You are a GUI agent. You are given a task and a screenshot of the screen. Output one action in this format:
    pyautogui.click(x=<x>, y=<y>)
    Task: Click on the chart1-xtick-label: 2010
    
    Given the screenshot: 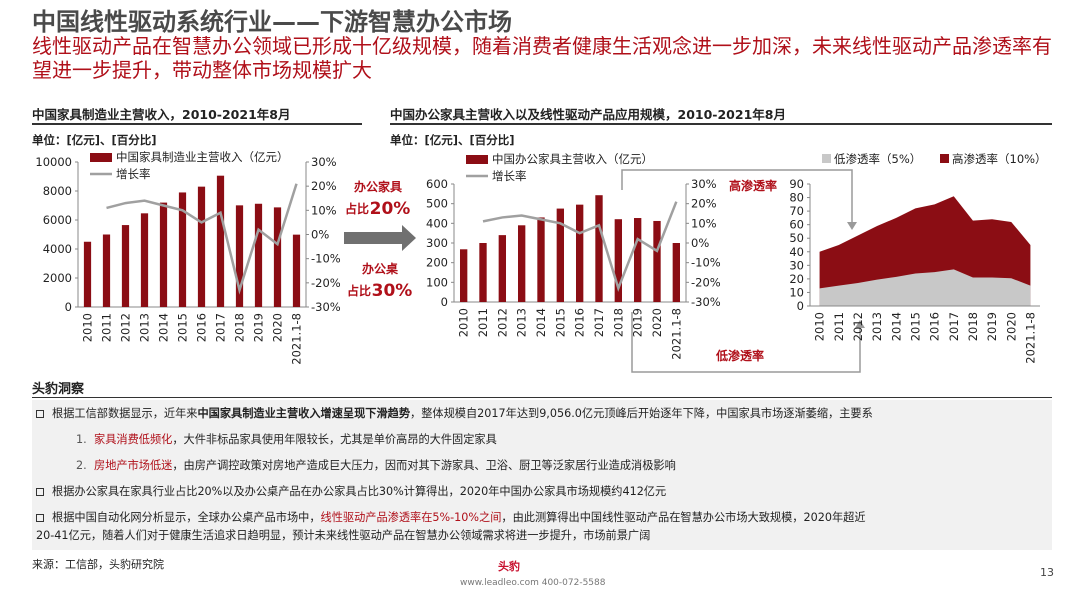 What is the action you would take?
    pyautogui.click(x=88, y=327)
    